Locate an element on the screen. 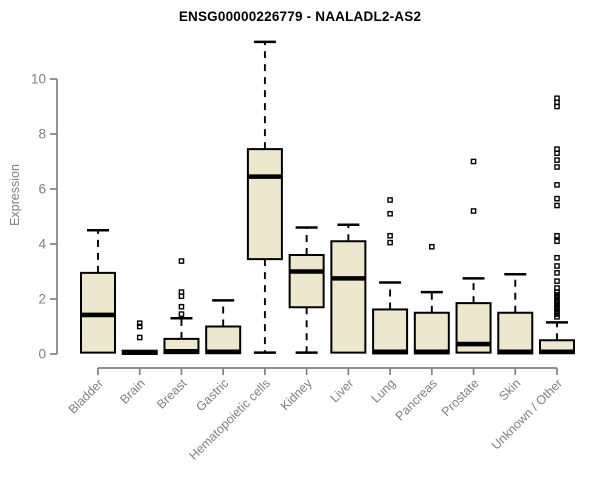 This screenshot has width=600, height=500. box-bladder is located at coordinates (98, 291).